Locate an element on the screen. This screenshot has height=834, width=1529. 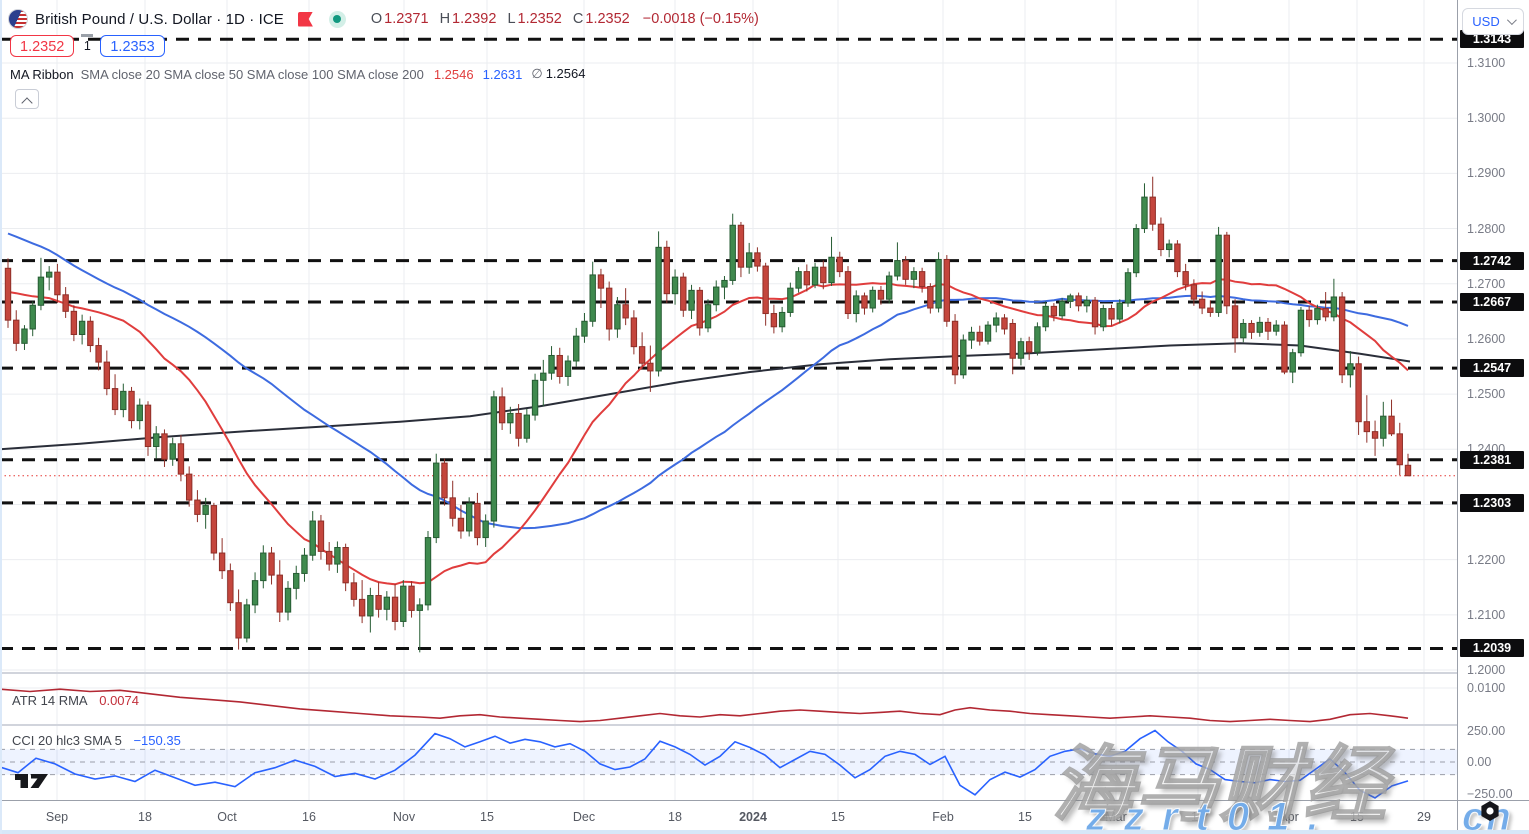
time-axis-label: 18 is located at coordinates (1198, 817).